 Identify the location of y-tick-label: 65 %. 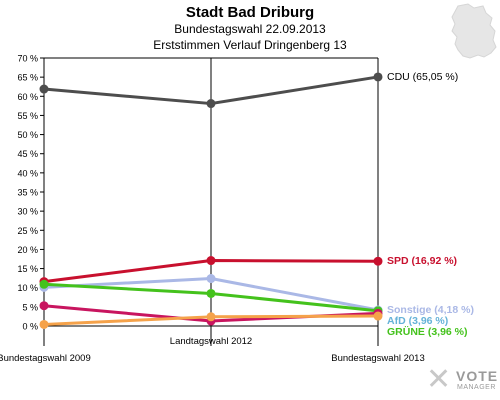
(27, 78).